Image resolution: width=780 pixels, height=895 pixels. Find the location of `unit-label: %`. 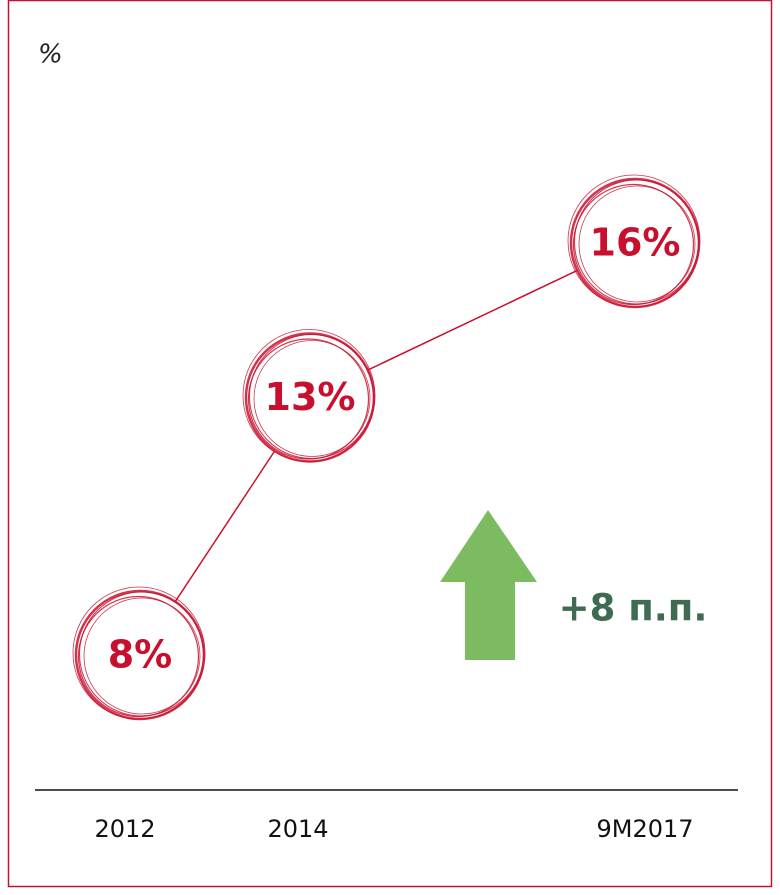

unit-label: % is located at coordinates (50, 55).